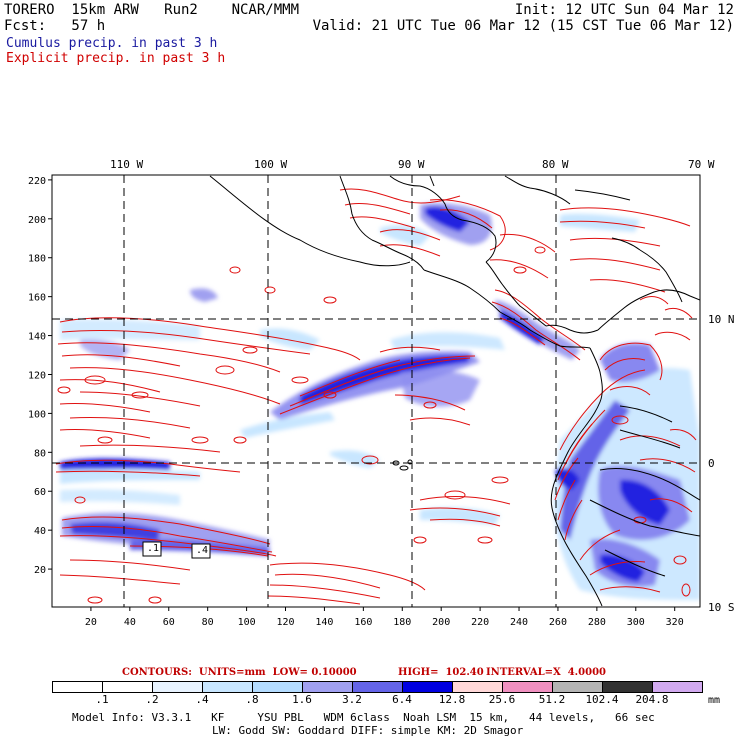 The width and height of the screenshot is (740, 740). I want to click on lon-label: 70 W, so click(701, 164).